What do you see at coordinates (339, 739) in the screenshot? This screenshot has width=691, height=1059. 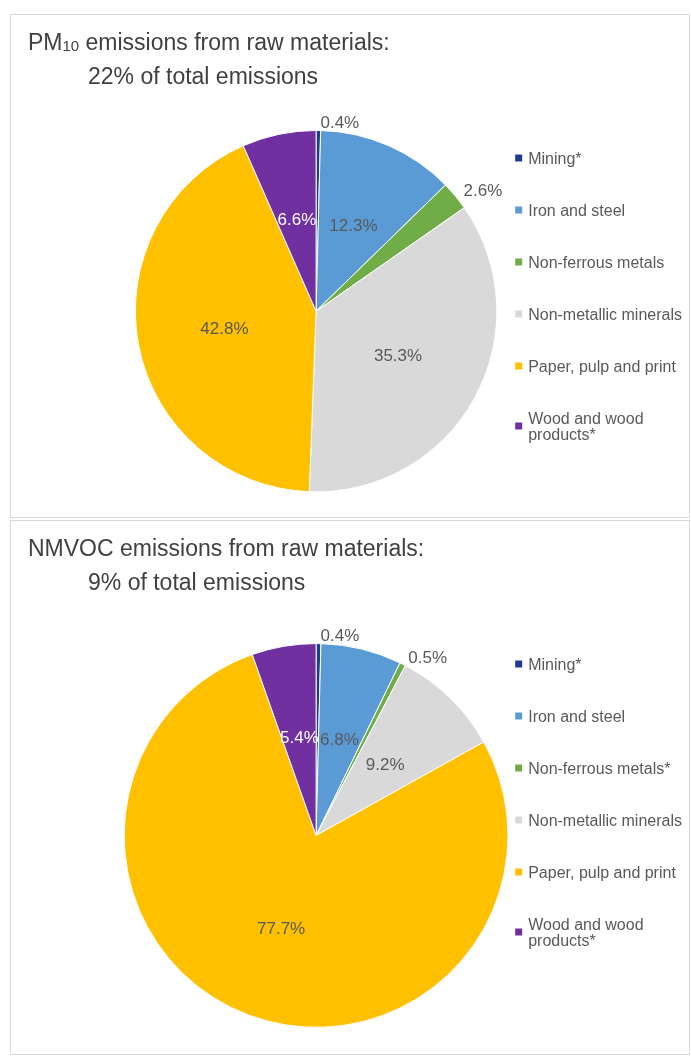 I see `data-label: 6.8%` at bounding box center [339, 739].